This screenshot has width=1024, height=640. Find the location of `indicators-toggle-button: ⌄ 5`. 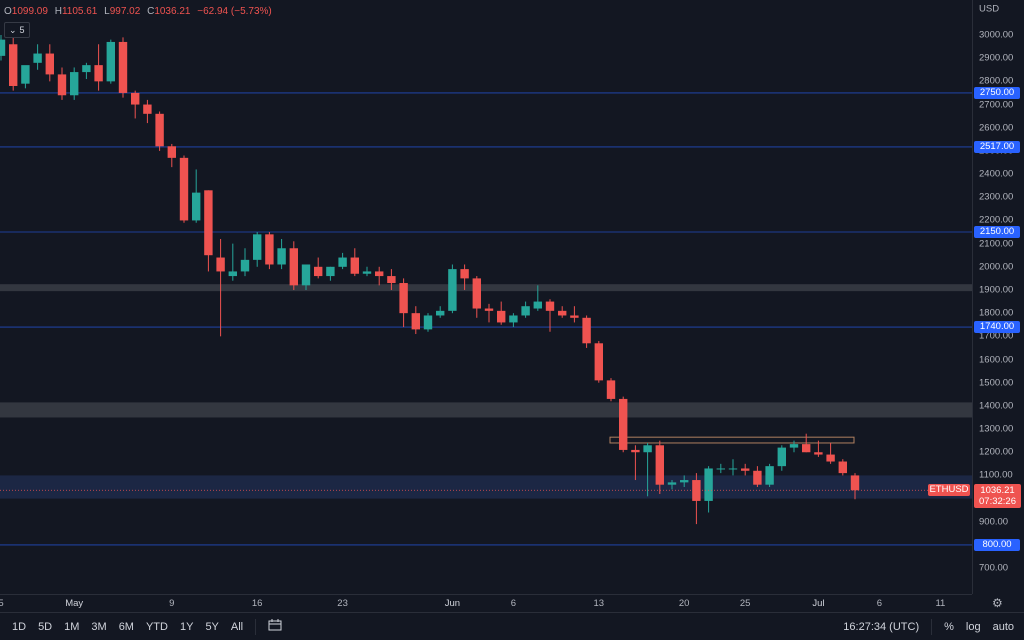

indicators-toggle-button: ⌄ 5 is located at coordinates (17, 30).